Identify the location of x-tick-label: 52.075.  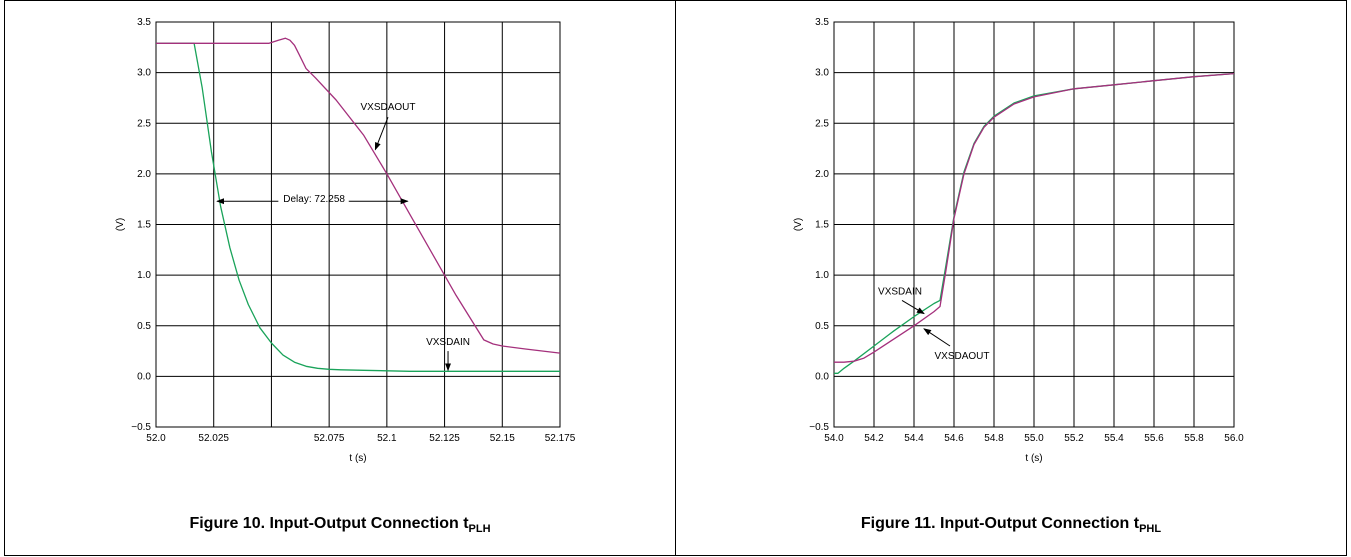
(329, 438).